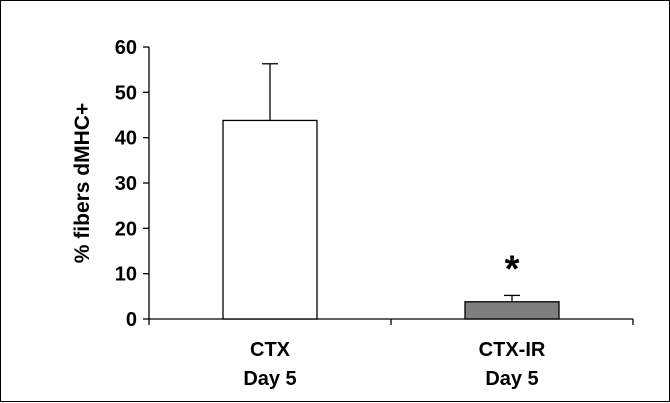 This screenshot has height=403, width=670. I want to click on y-tick-label: 30, so click(126, 184).